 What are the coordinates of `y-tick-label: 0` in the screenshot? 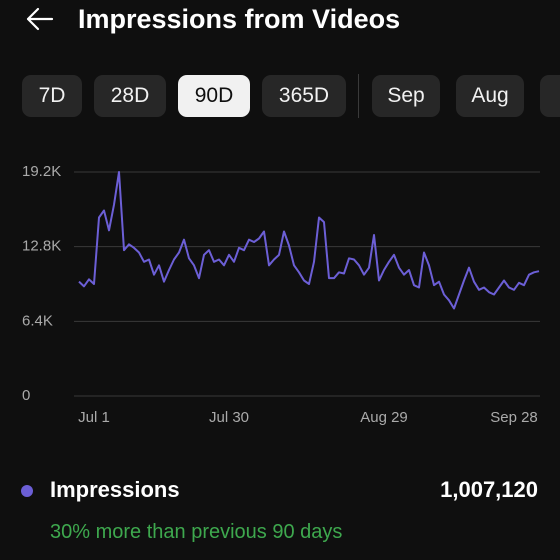 It's located at (26, 395).